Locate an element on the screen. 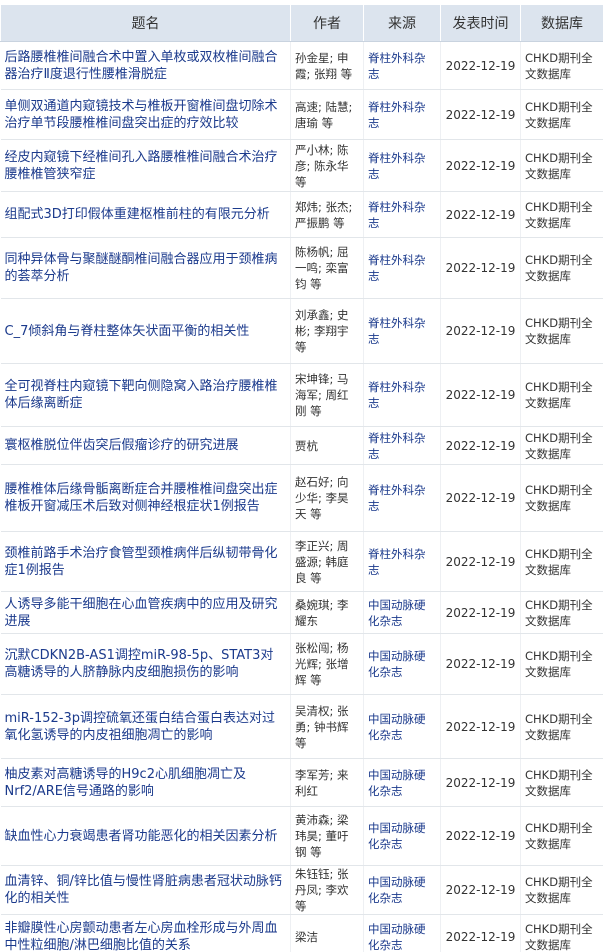  title-link: 后路腰椎椎间融合术中置入单枚或双枚椎间融合器治疗Ⅱ度退行性腰椎滑脱症 is located at coordinates (145, 65).